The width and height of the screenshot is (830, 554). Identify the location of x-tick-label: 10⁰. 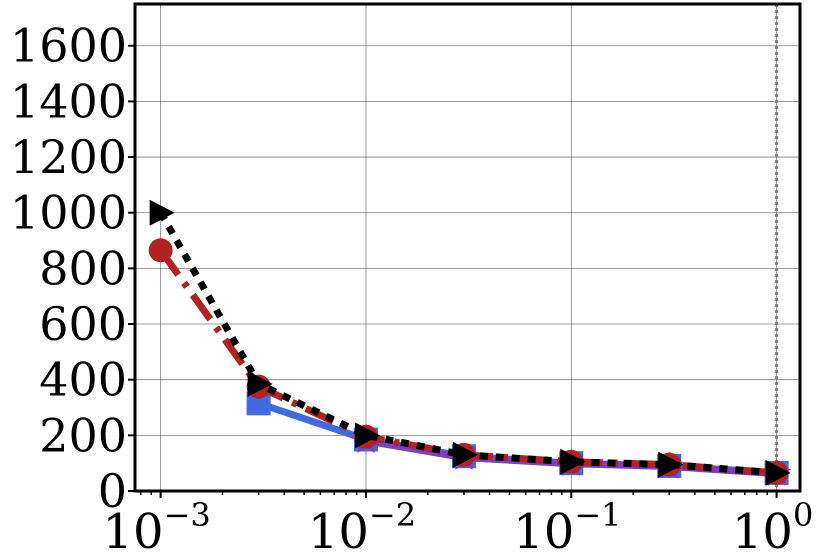
(772, 525).